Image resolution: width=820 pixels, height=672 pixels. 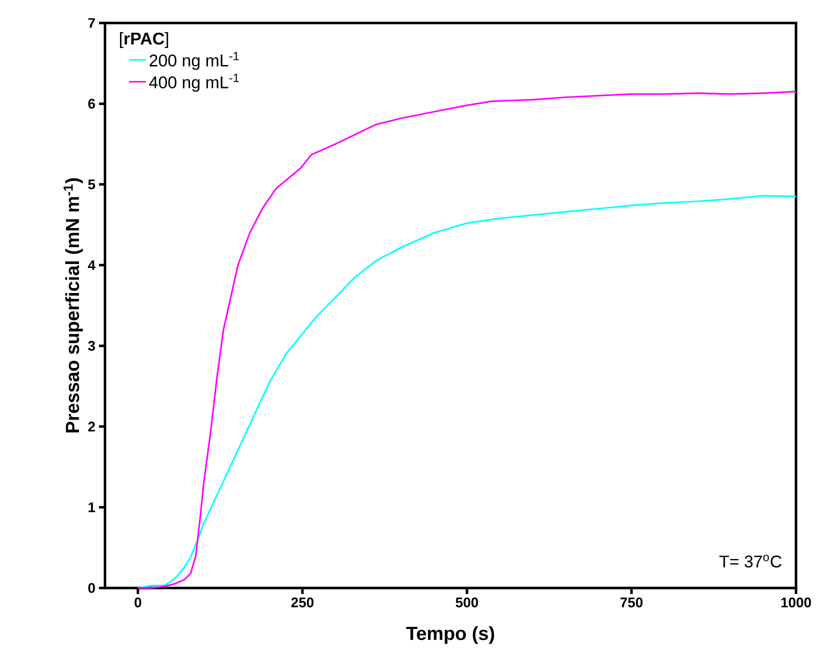 What do you see at coordinates (194, 83) in the screenshot?
I see `legend-label: 400 ng mL$^{-1}$` at bounding box center [194, 83].